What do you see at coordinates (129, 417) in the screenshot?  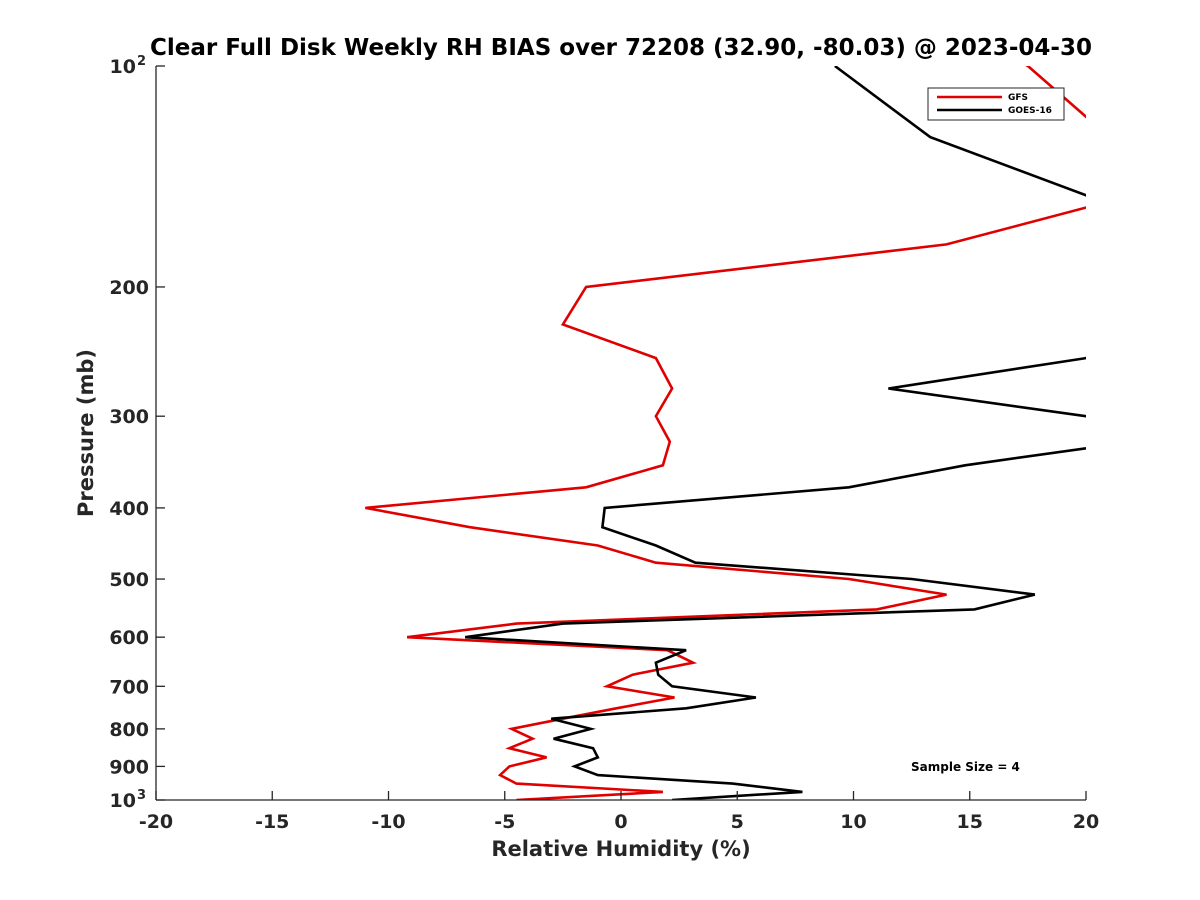 I see `y-tick-label: 300` at bounding box center [129, 417].